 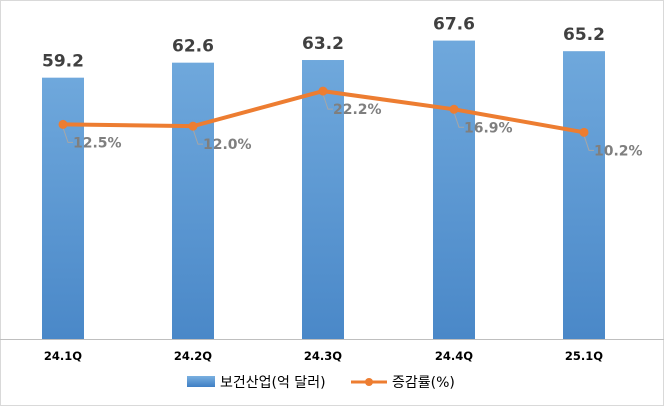 What do you see at coordinates (97, 143) in the screenshot?
I see `growth-rate-label: 12.5%` at bounding box center [97, 143].